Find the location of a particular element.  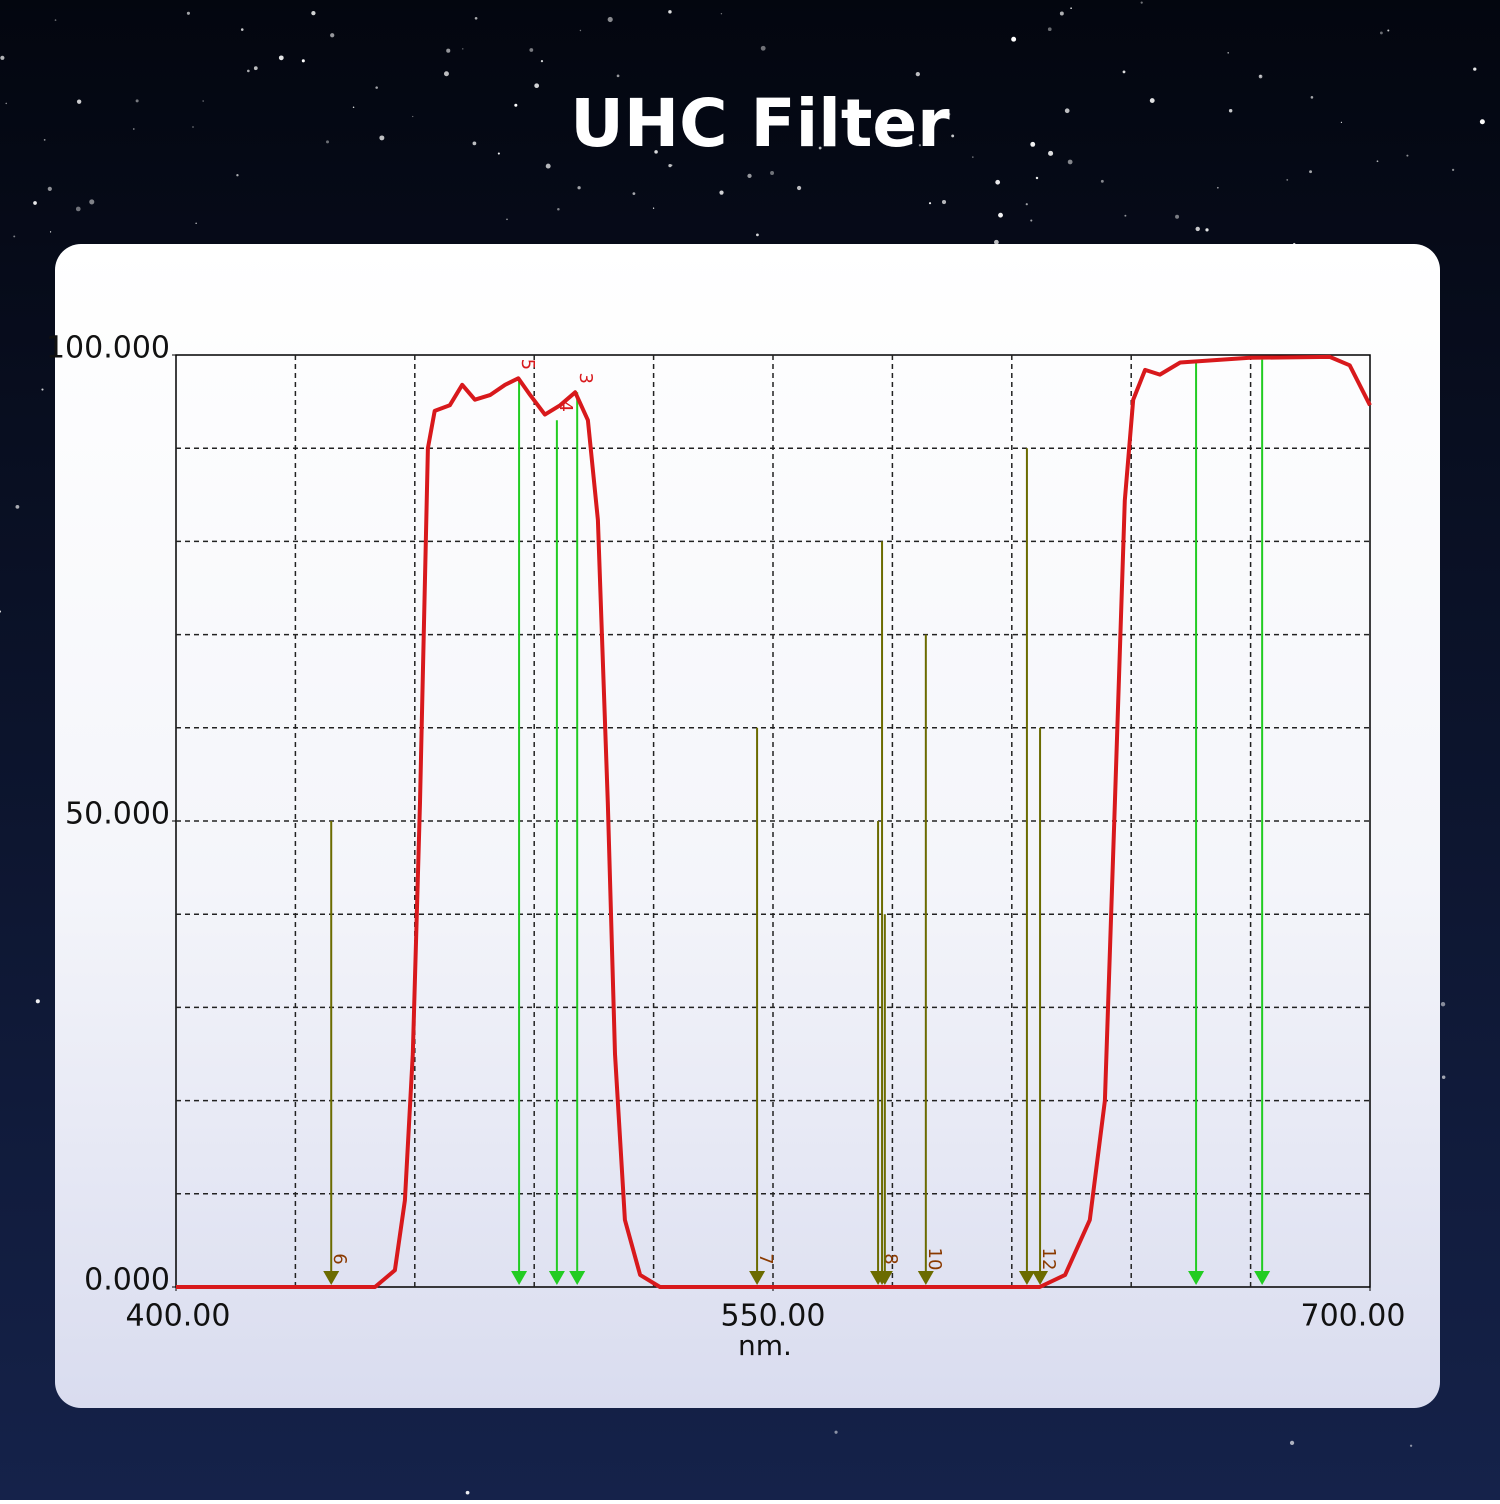

x-tick-label: 400.00 is located at coordinates (178, 1316).